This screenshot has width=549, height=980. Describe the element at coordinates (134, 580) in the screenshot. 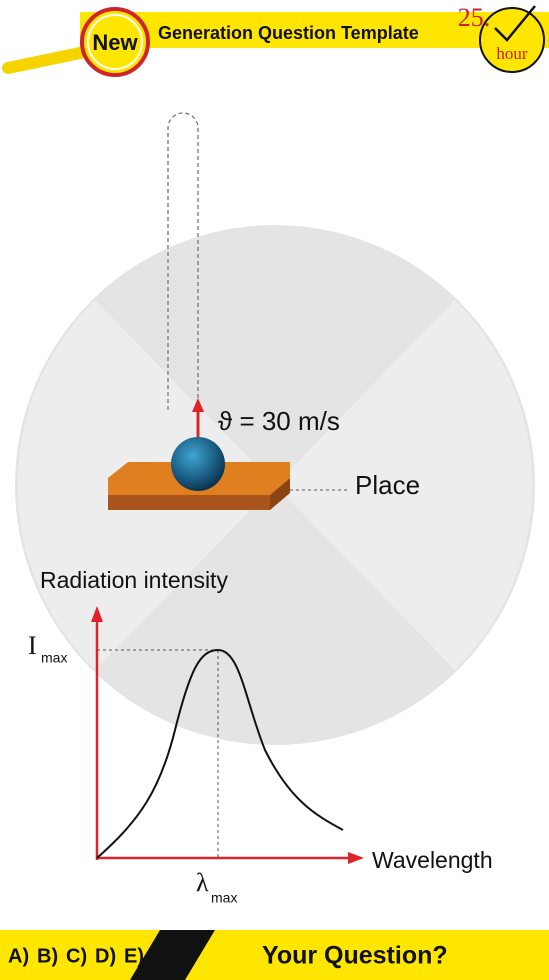

I see `y-axis-label: Radiation intensity` at that location.